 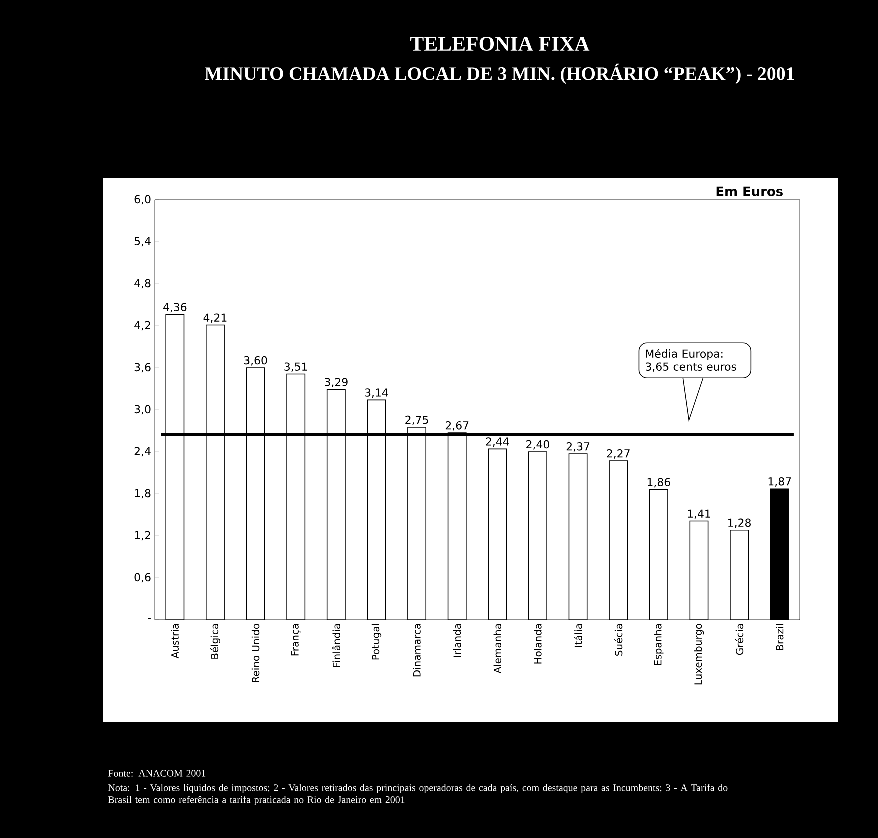 What do you see at coordinates (175, 308) in the screenshot?
I see `data-label: 4,36` at bounding box center [175, 308].